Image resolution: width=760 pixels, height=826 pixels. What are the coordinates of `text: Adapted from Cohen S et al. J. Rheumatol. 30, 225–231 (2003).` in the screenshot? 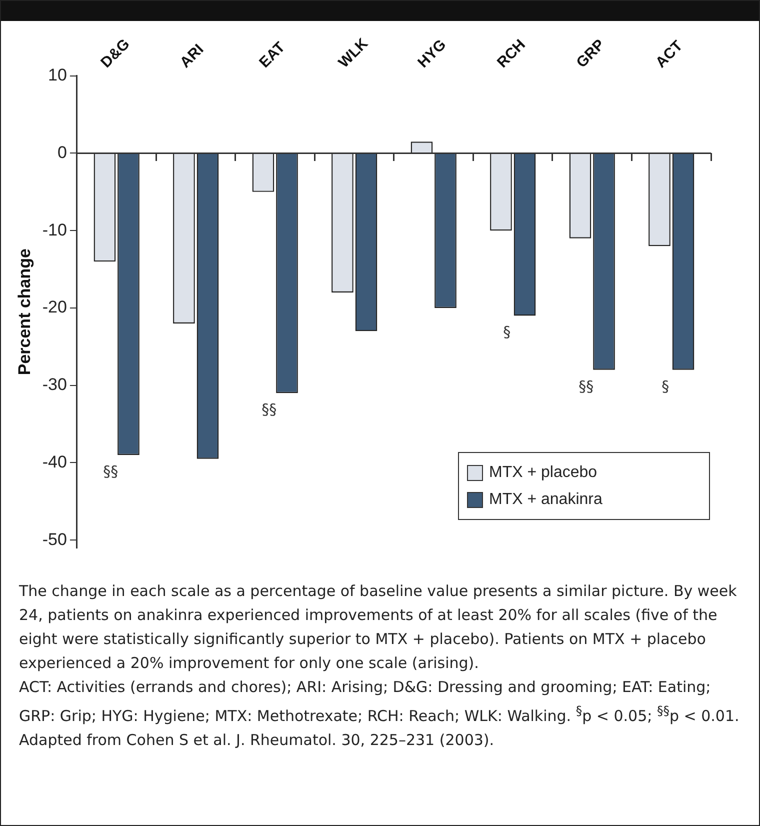 It's located at (257, 740).